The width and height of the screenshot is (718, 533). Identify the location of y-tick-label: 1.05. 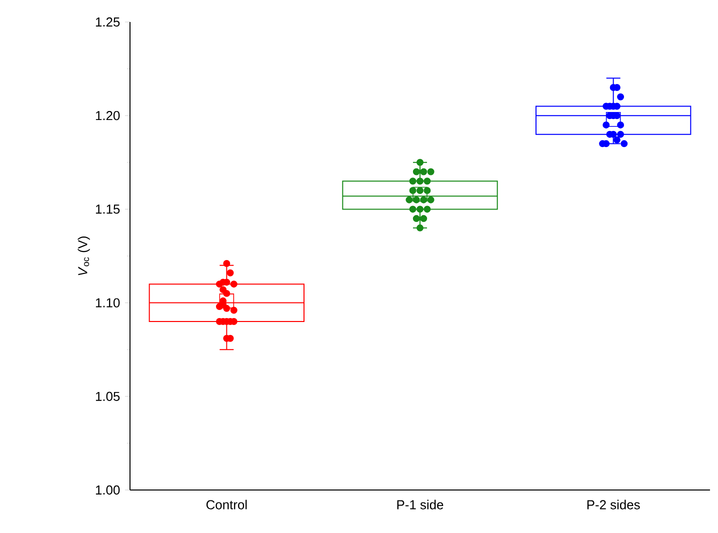
(108, 396).